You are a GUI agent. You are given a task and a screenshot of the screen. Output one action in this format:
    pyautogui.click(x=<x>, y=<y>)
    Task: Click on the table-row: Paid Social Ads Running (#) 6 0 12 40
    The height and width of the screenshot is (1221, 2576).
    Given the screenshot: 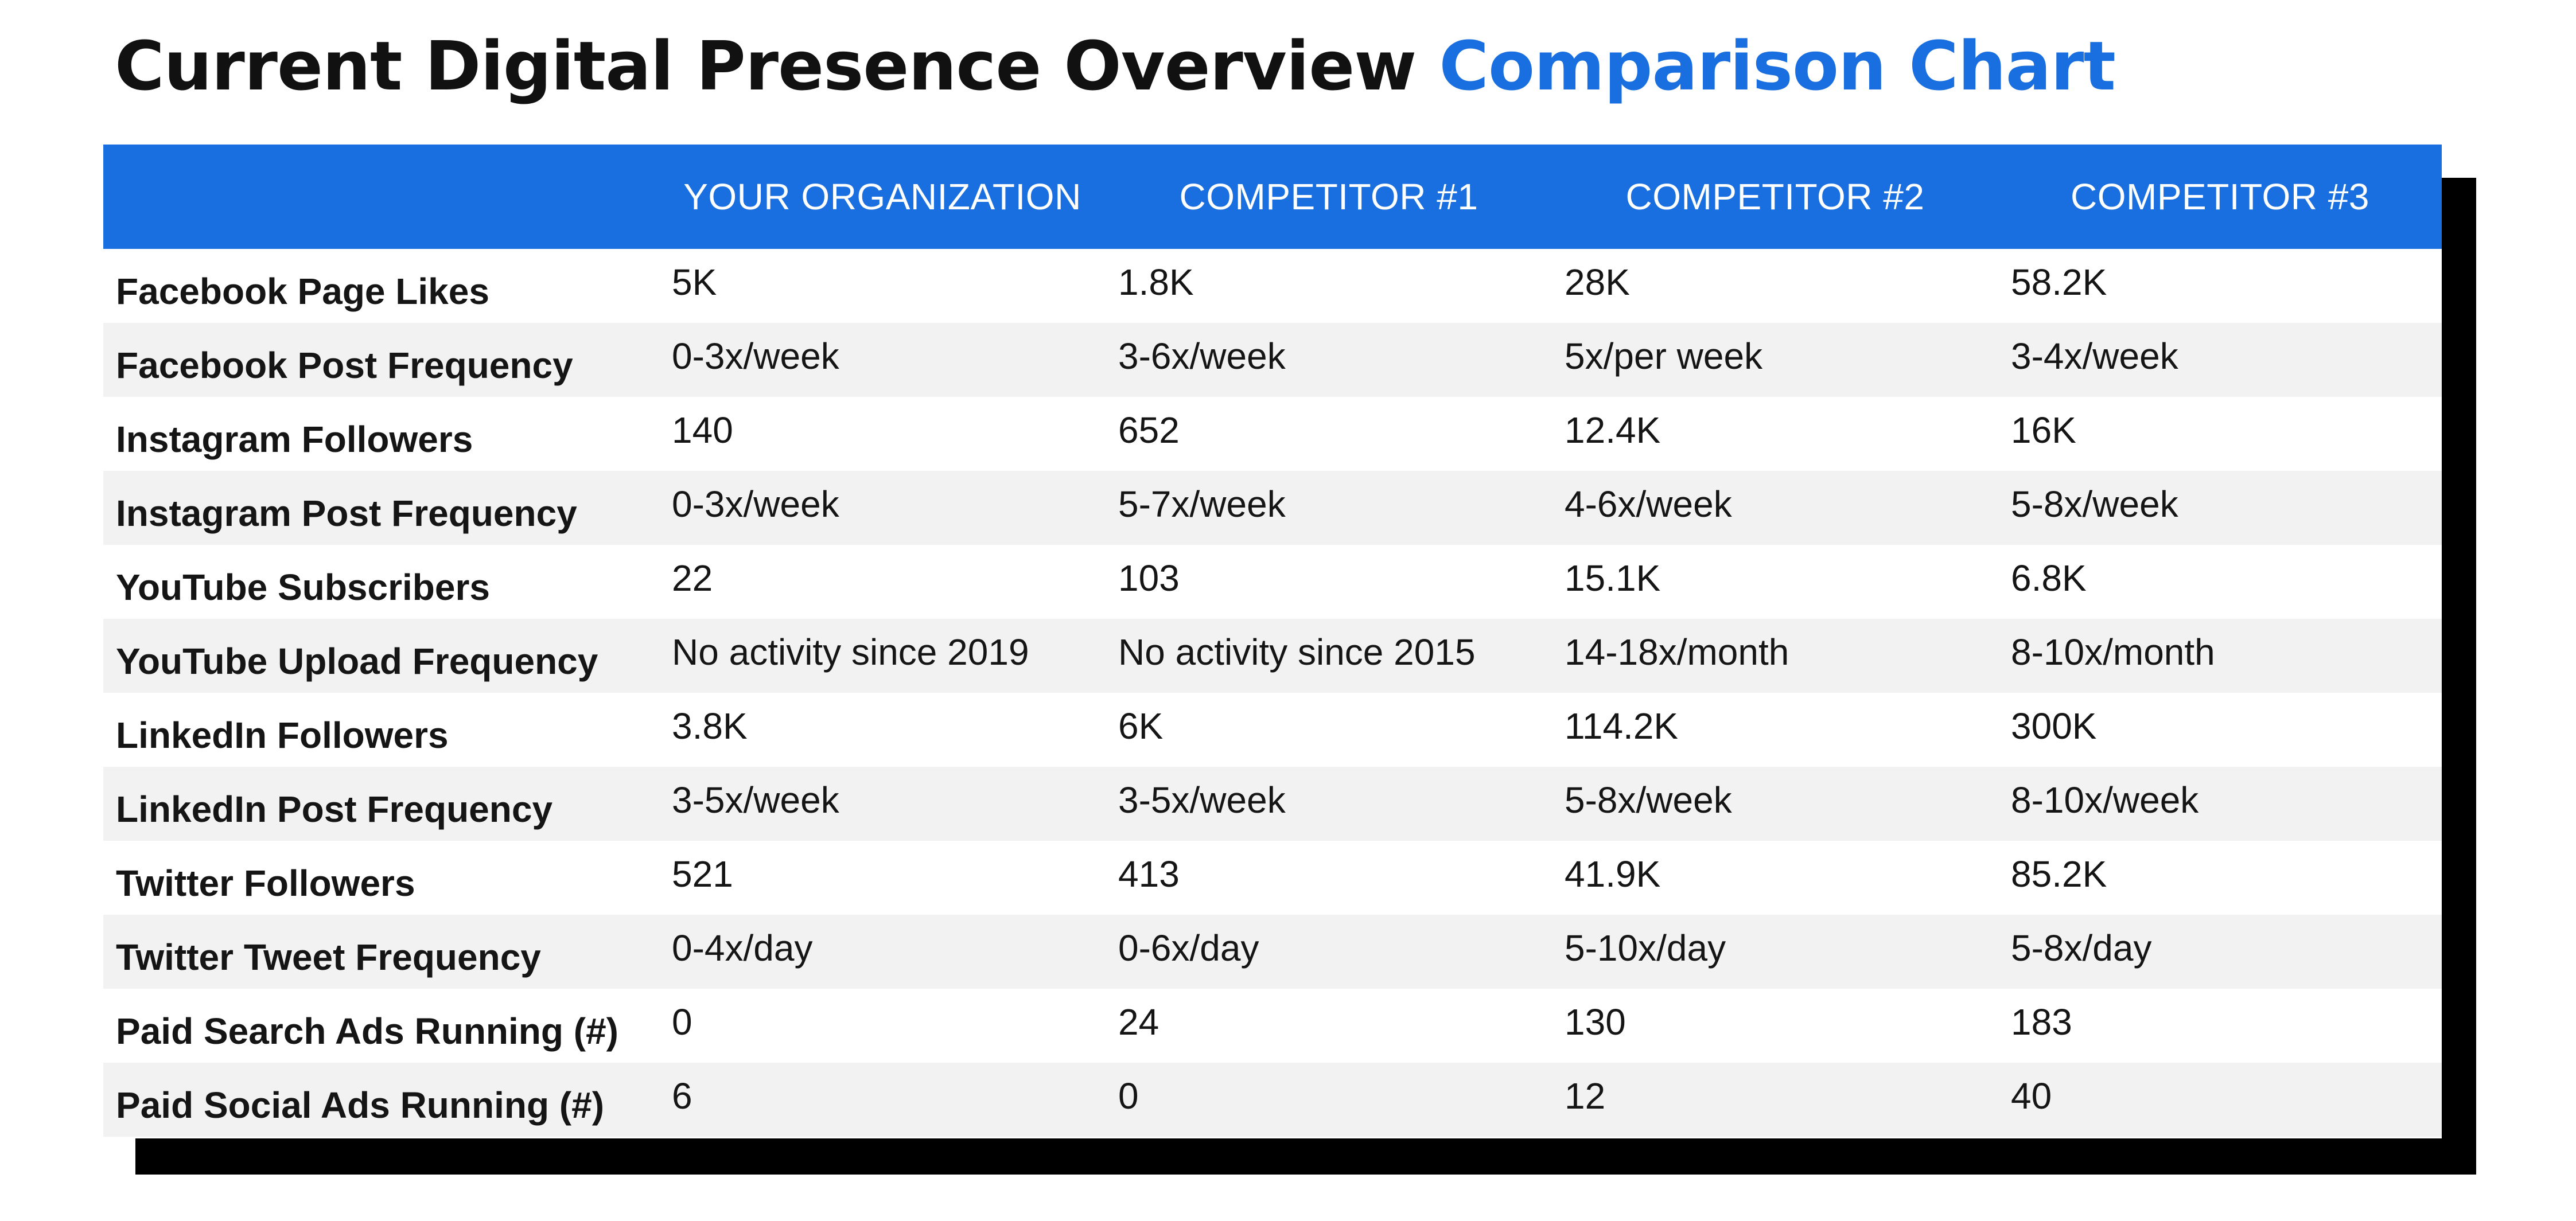 What is the action you would take?
    pyautogui.click(x=1272, y=1100)
    